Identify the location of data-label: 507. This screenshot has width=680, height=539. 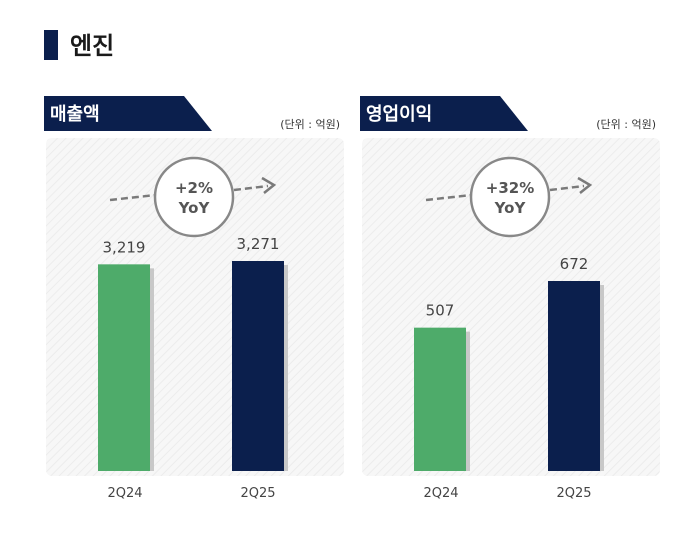
(440, 311).